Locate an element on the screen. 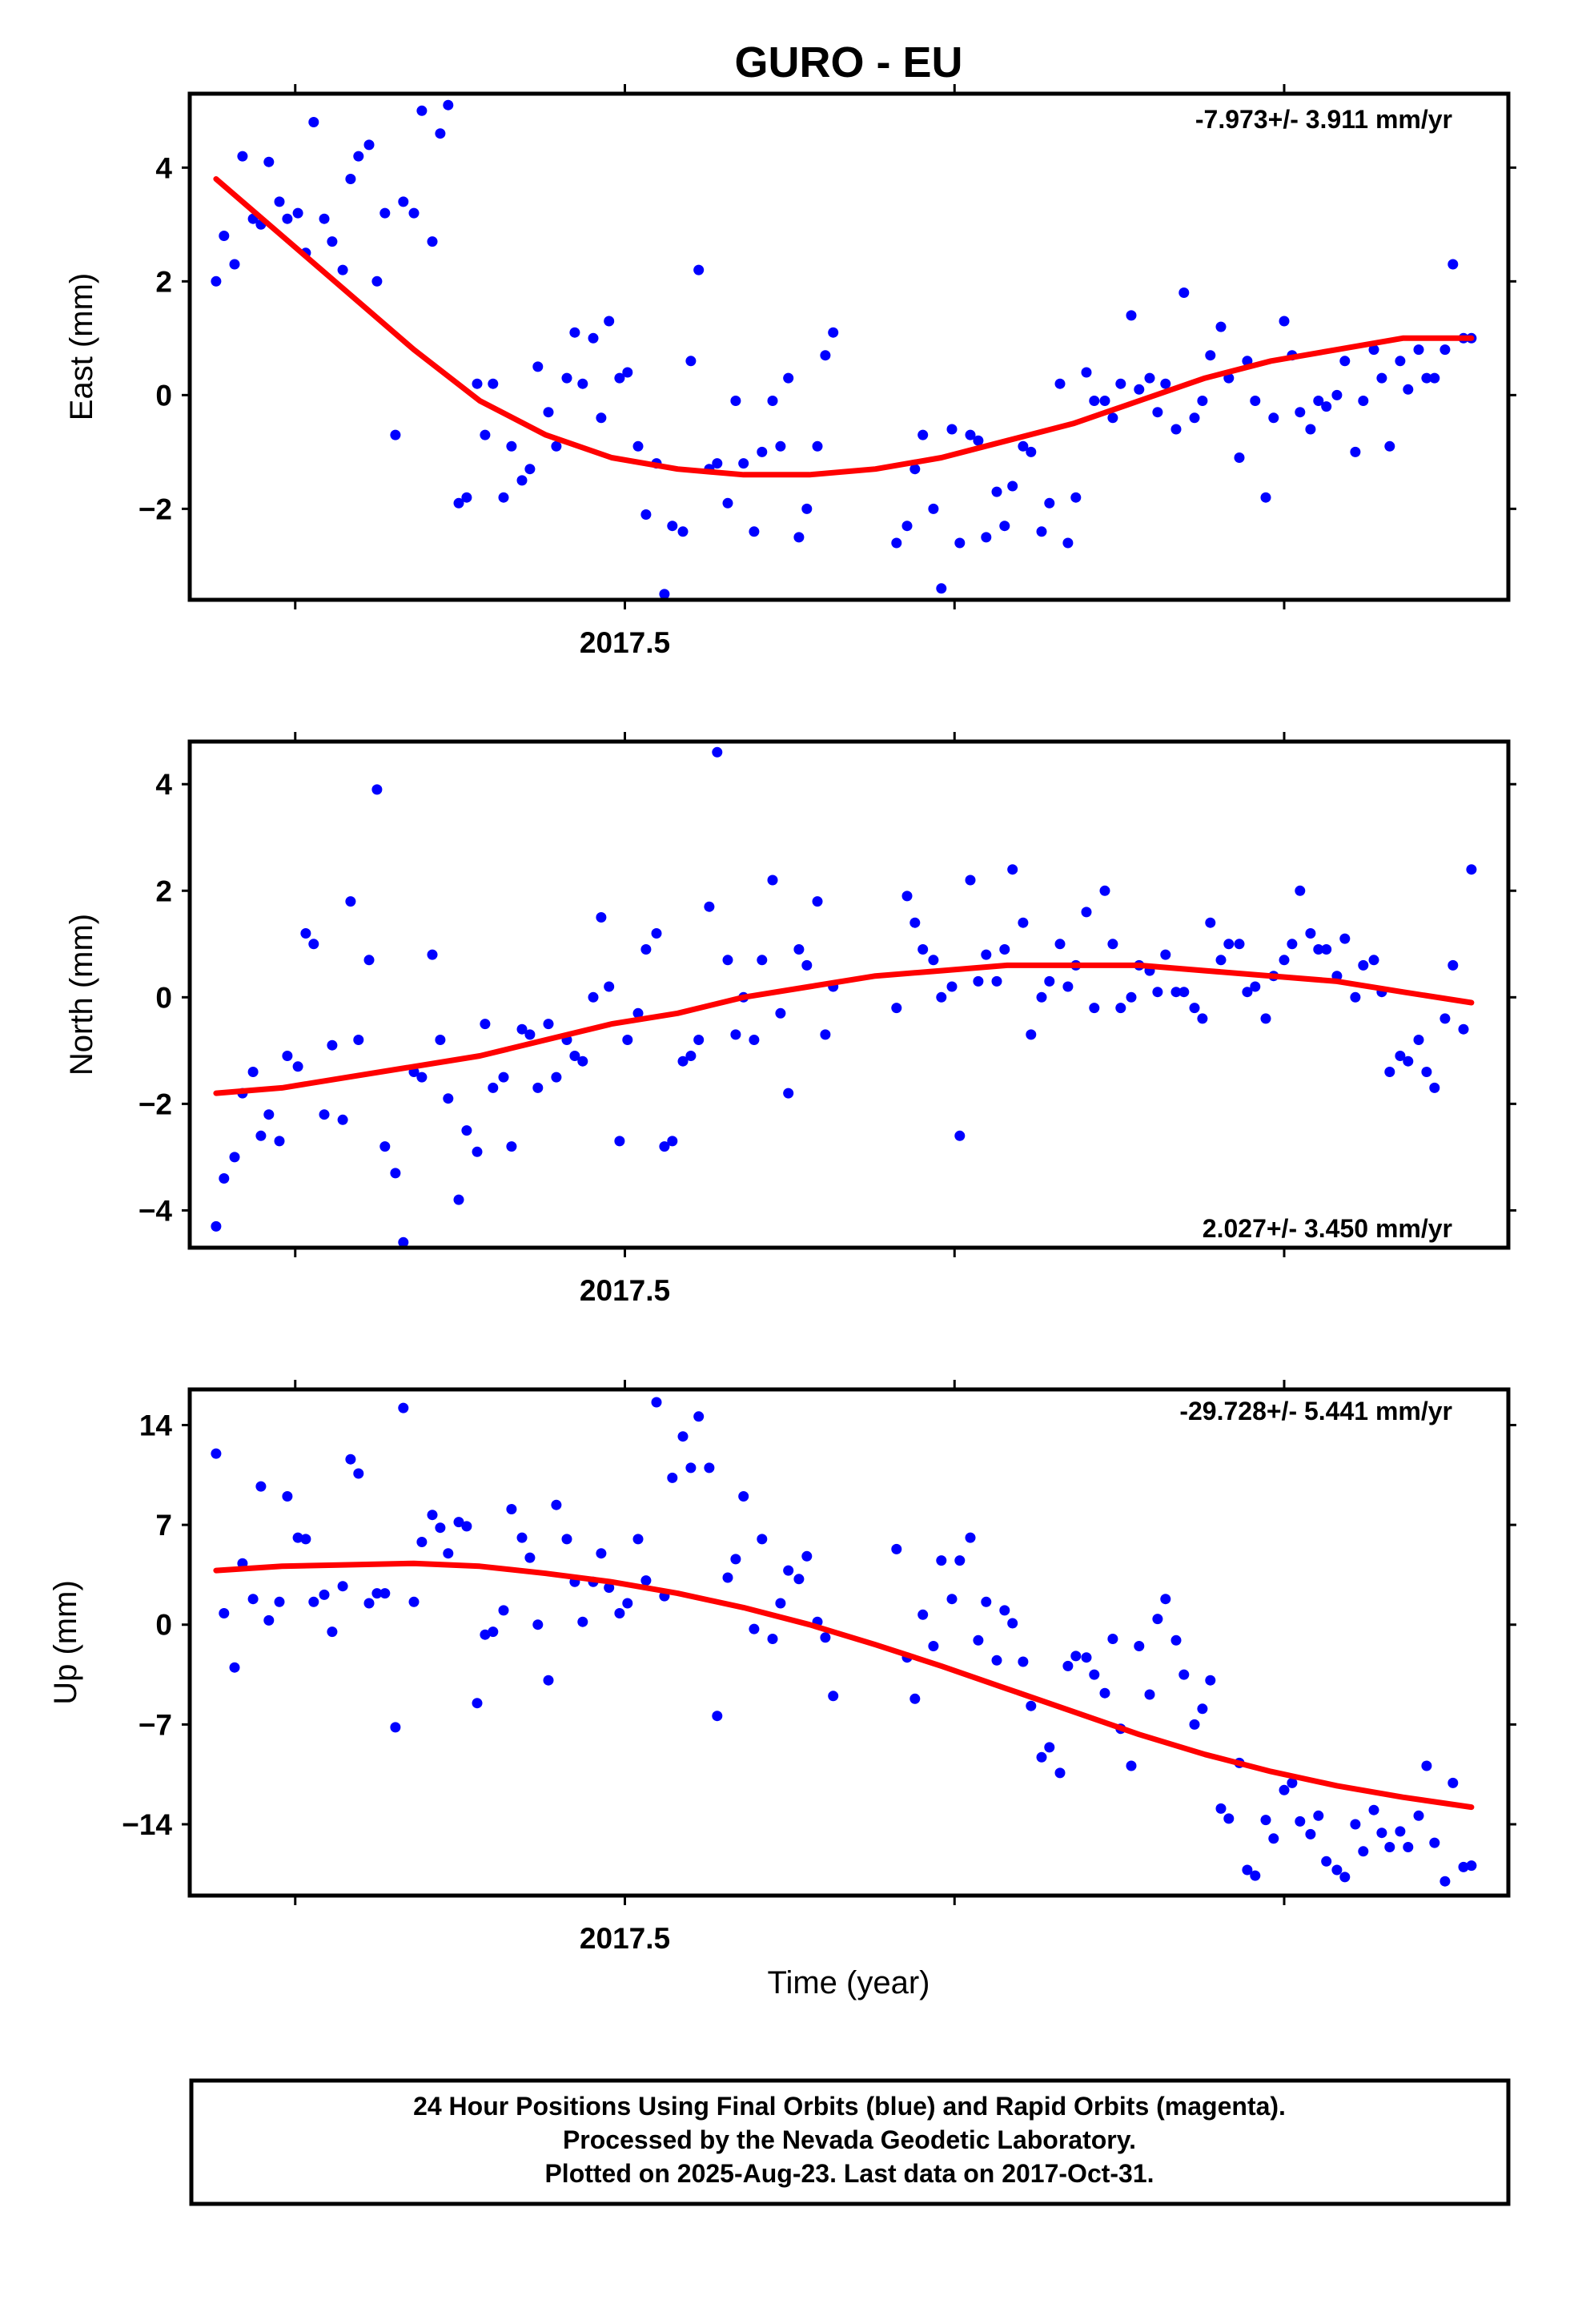 The height and width of the screenshot is (2324, 1582). rate-annotation: 2.027+/- 3.450 mm/yr is located at coordinates (1328, 1228).